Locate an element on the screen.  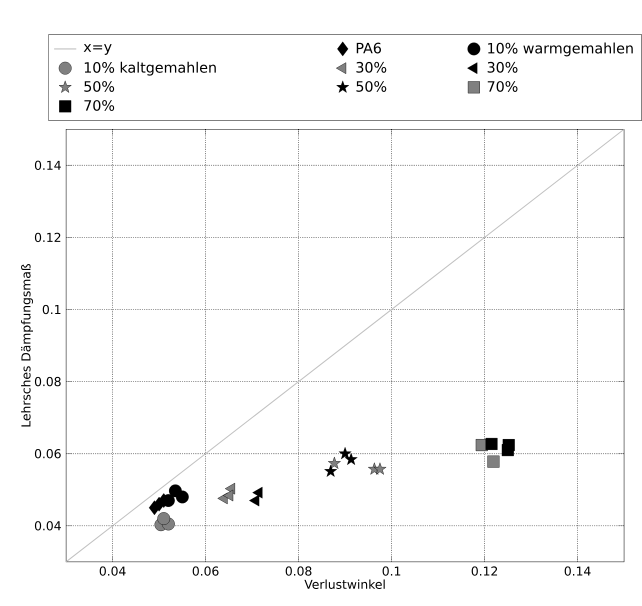
y-tick-label: 0.12 is located at coordinates (47, 237).